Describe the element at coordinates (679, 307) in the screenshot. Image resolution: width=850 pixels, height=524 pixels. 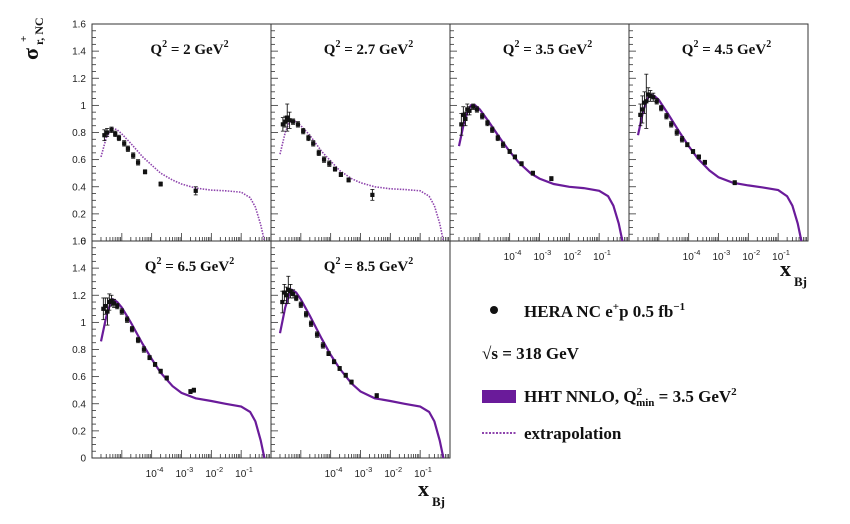
I see `legend-data-sup2: −1` at that location.